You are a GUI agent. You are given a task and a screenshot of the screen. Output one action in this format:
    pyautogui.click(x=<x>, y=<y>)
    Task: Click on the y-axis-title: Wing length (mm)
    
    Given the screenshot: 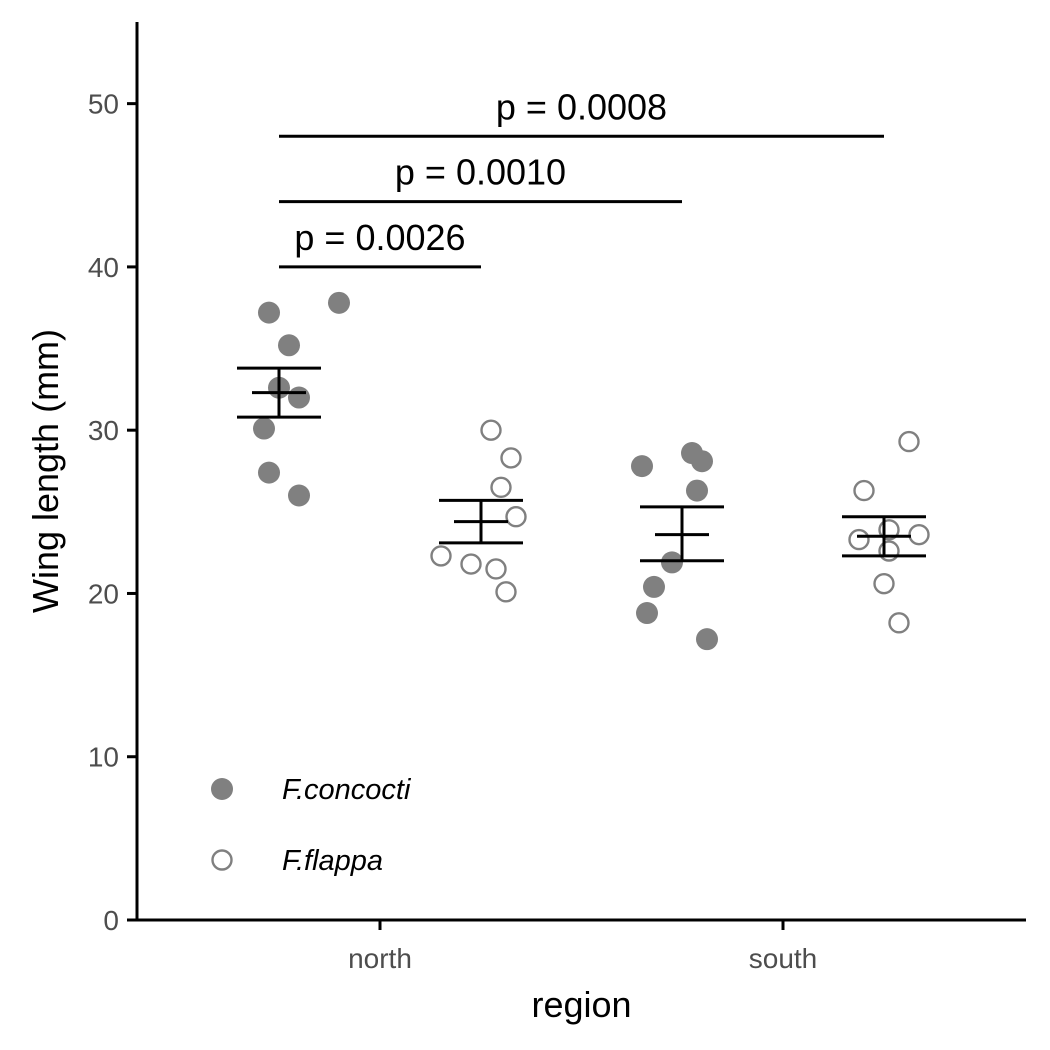 What is the action you would take?
    pyautogui.click(x=45, y=471)
    